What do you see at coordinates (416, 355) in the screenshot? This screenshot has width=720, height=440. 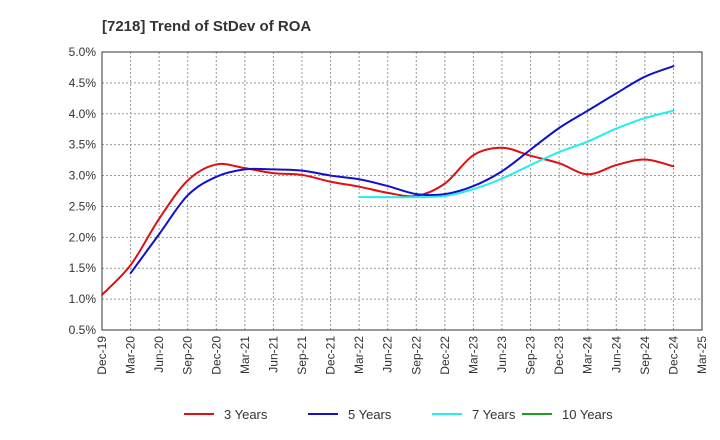 I see `x-tick-label: Sep-22` at bounding box center [416, 355].